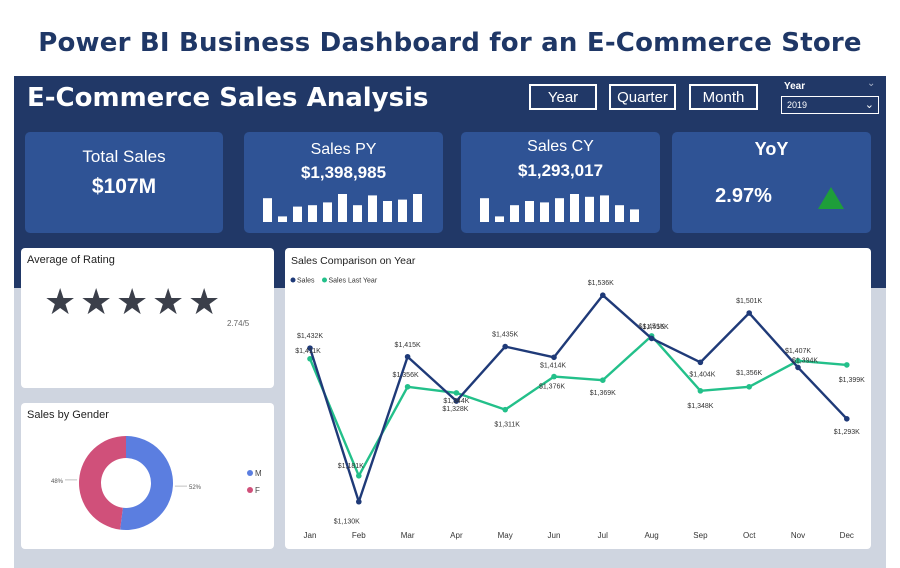  I want to click on data-label: $1,293K, so click(847, 432).